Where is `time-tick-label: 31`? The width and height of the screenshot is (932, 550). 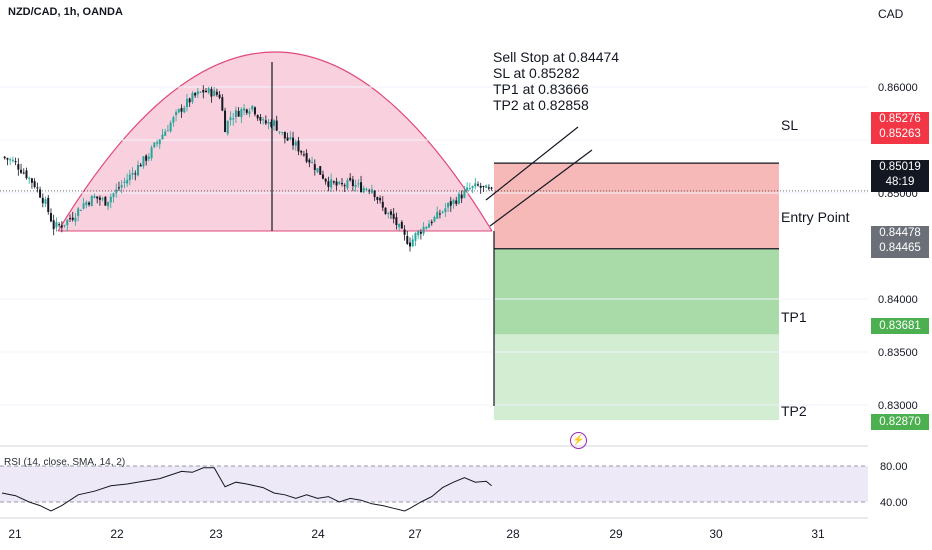
time-tick-label: 31 is located at coordinates (818, 534).